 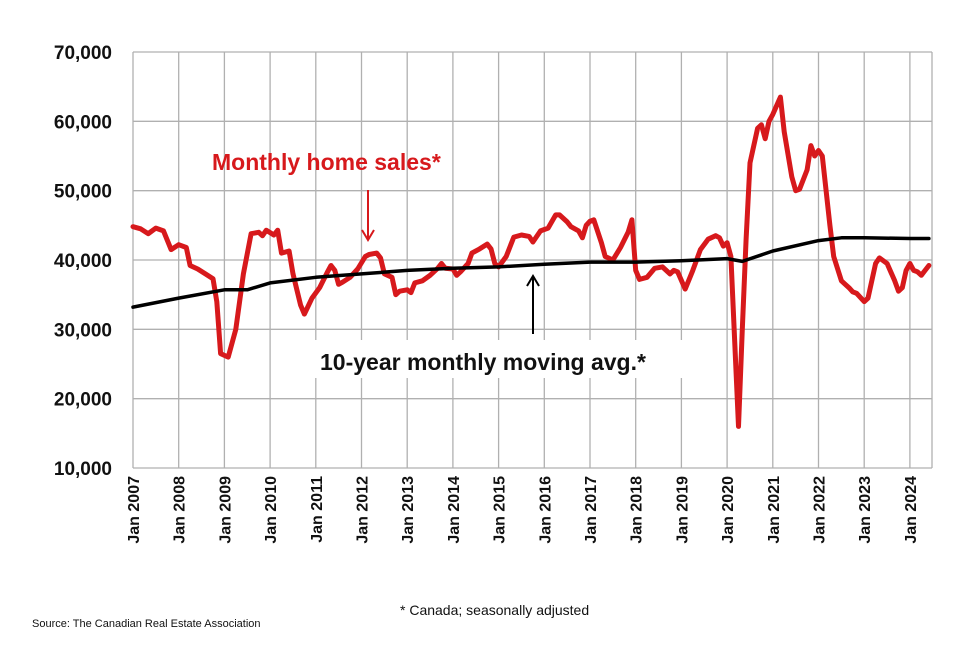 What do you see at coordinates (83, 53) in the screenshot?
I see `y-tick-label: 70,000` at bounding box center [83, 53].